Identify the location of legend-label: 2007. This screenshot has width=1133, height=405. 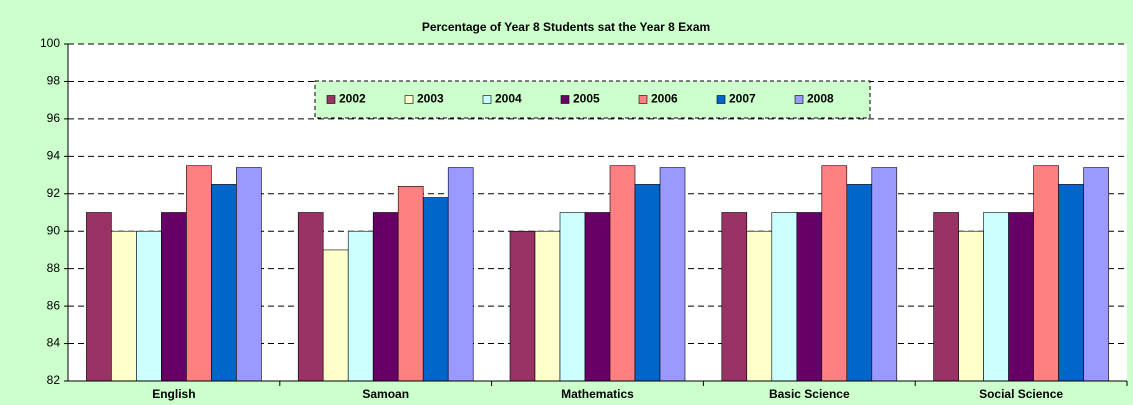
(742, 99).